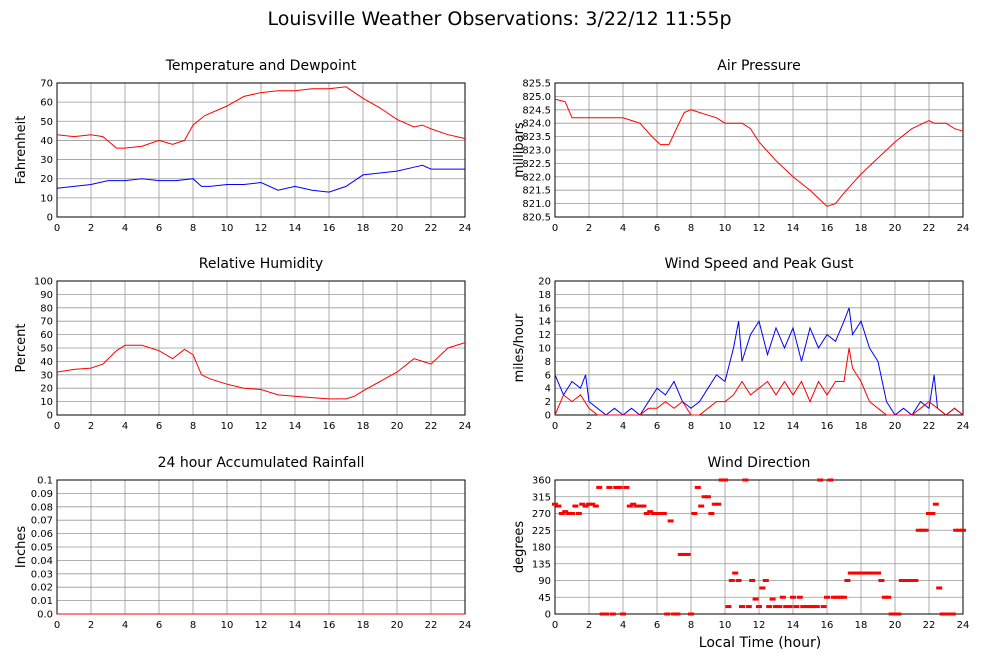 The image size is (999, 659). Describe the element at coordinates (42, 494) in the screenshot. I see `y-tick-label: 0.09` at that location.